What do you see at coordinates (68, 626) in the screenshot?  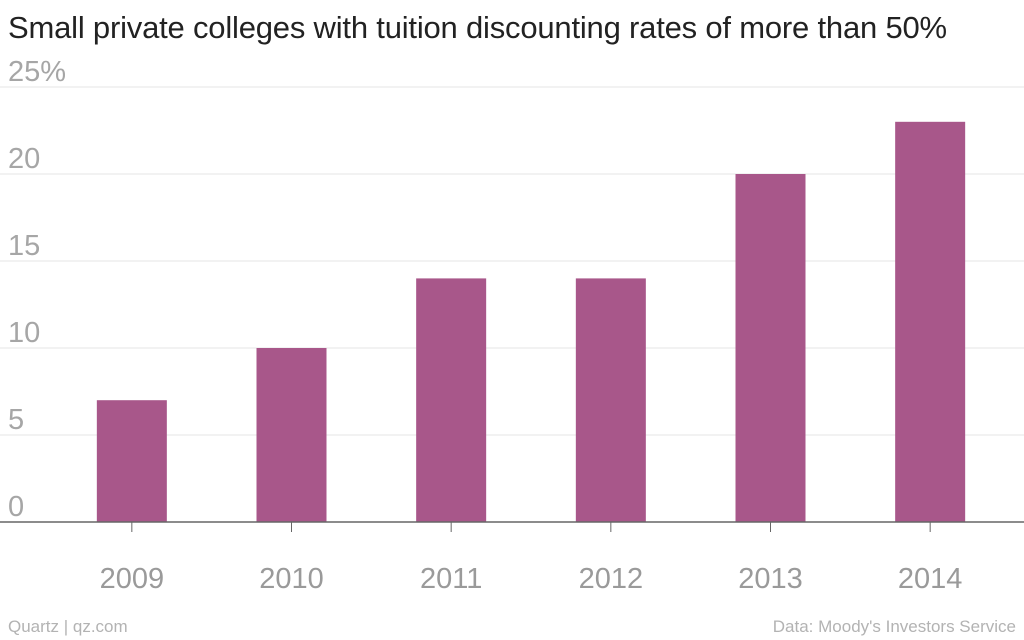 I see `source-credit: Quartz | qz.com` at bounding box center [68, 626].